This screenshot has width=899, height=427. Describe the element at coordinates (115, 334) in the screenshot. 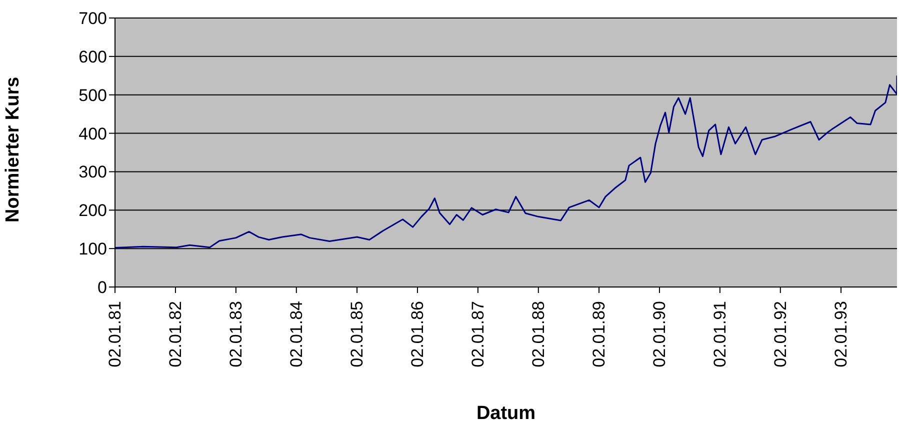

I see `x-tick-label: 02.01.81` at that location.